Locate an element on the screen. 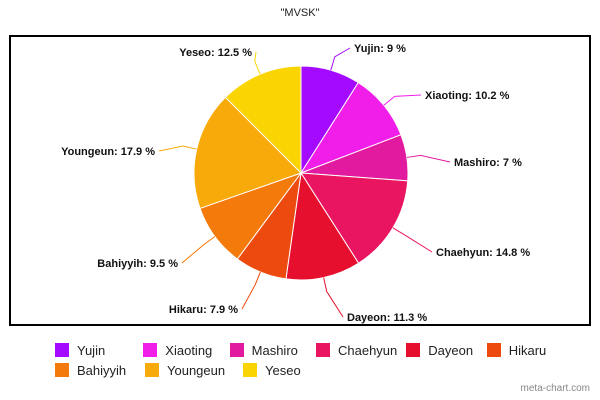 The image size is (600, 400). legend-swatch-yujin is located at coordinates (62, 350).